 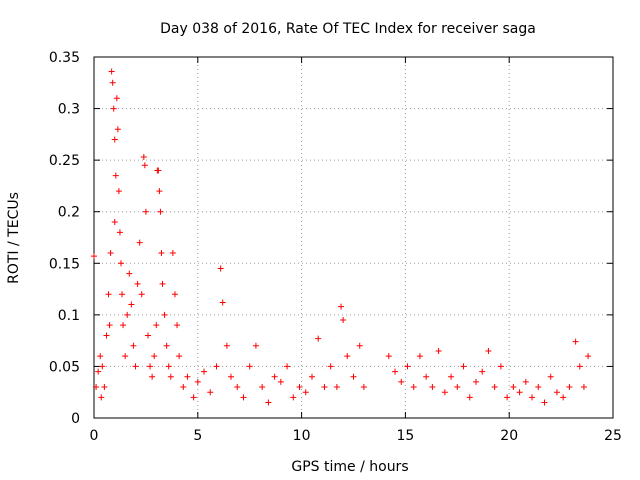 I want to click on y-axis-label: ROTI / TECUs, so click(x=14, y=238).